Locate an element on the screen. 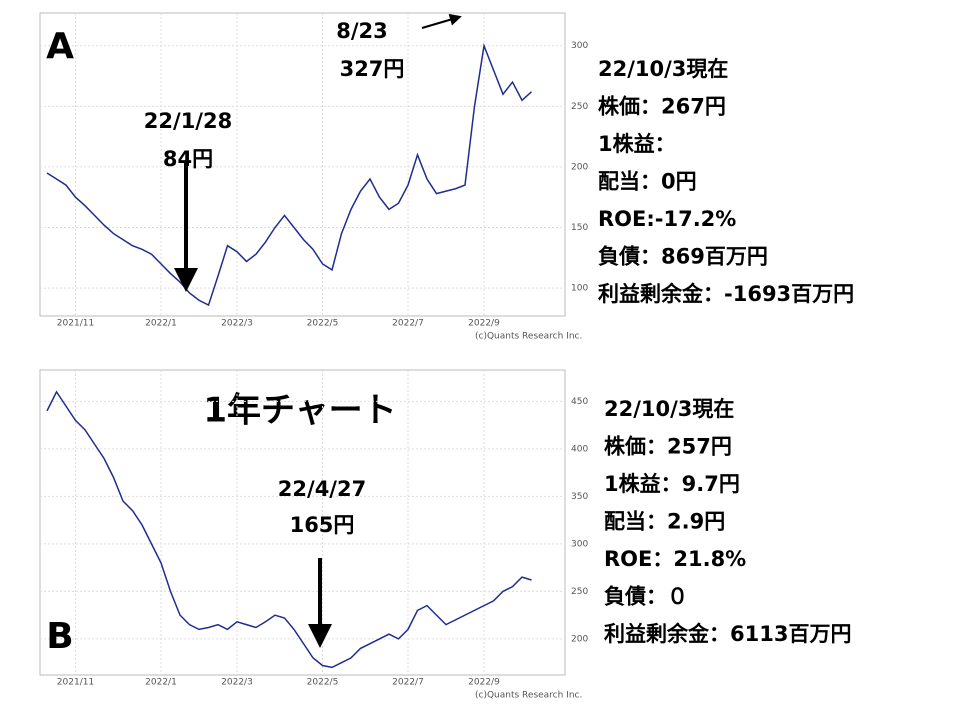 The width and height of the screenshot is (960, 724). y-tick-label: 100 is located at coordinates (579, 289).